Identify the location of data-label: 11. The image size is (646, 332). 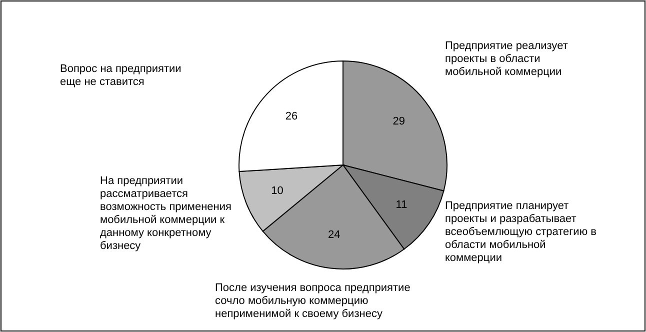
(402, 204).